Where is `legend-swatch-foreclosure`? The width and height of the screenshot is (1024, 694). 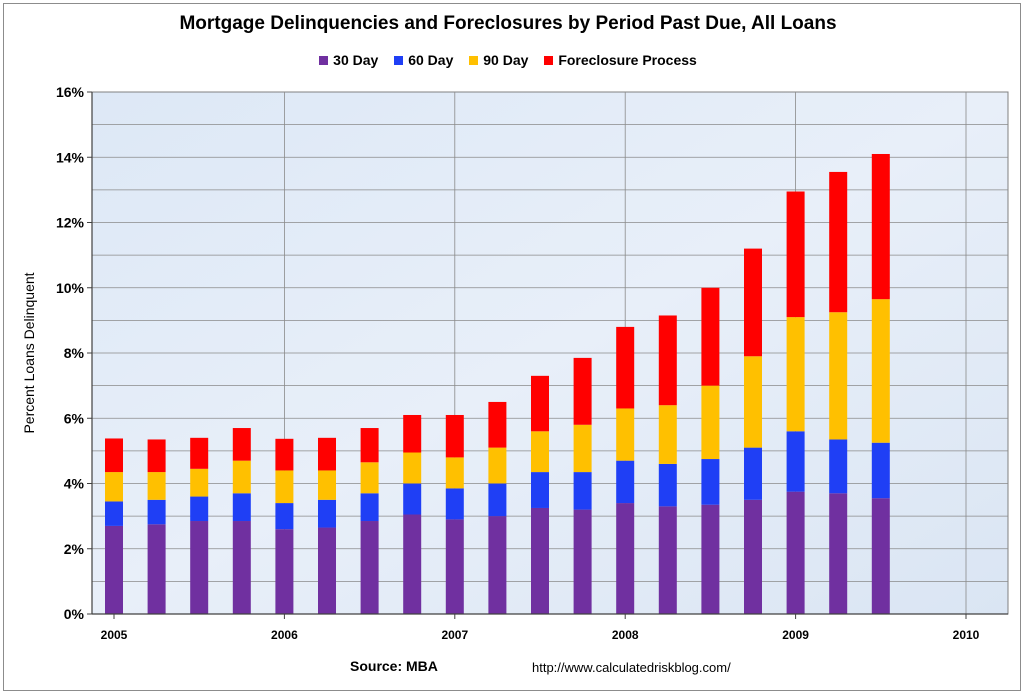 legend-swatch-foreclosure is located at coordinates (549, 60).